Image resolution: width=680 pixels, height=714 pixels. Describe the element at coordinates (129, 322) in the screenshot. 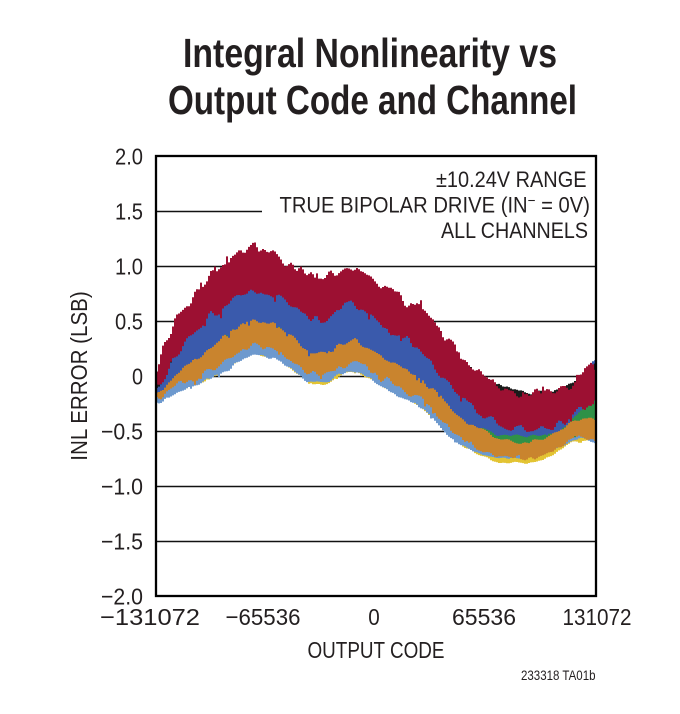

I see `svg-text: 0.5` at that location.